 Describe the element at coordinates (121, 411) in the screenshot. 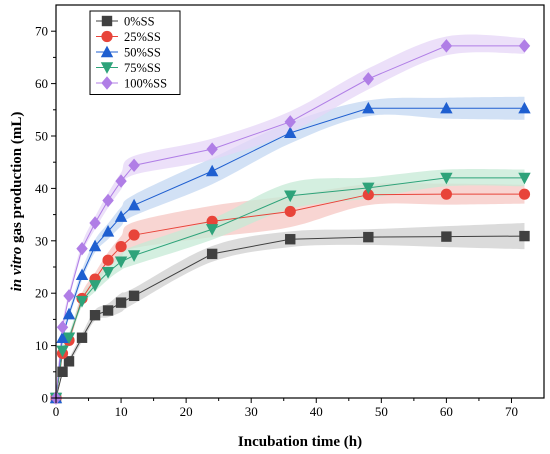

I see `x-tick-label-10: 10` at that location.